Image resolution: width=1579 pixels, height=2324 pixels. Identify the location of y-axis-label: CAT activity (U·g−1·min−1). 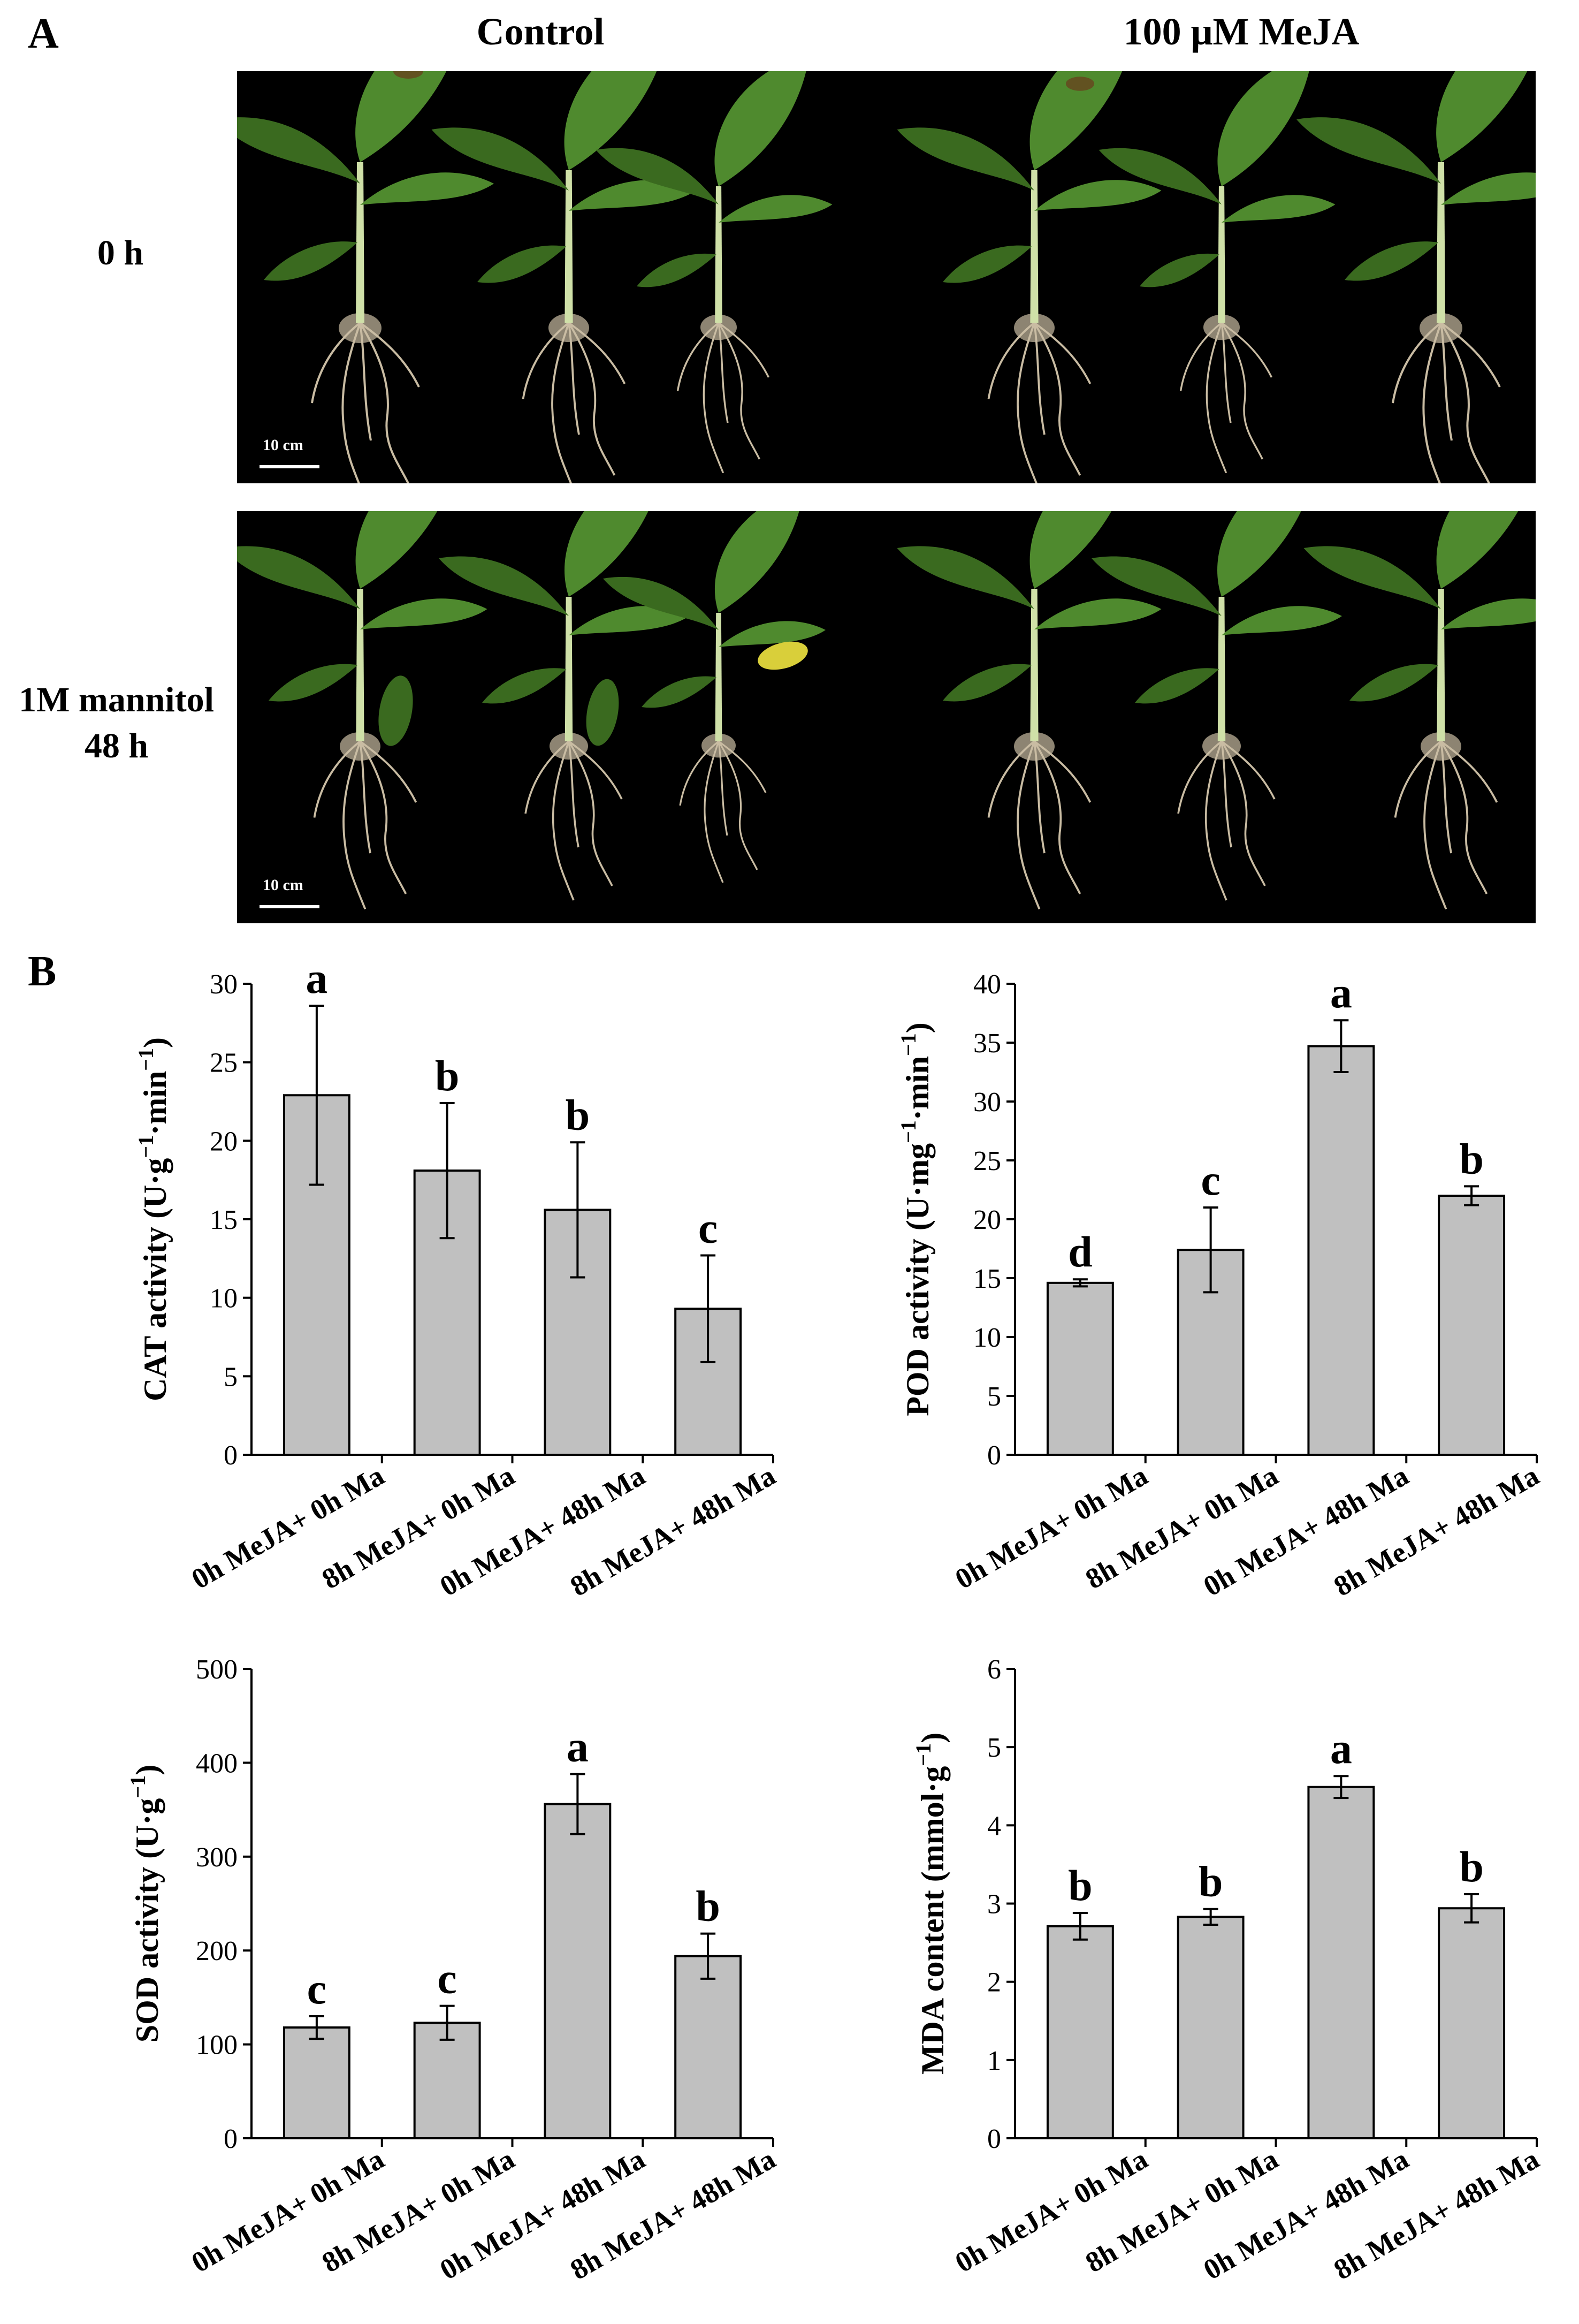
(153, 1219).